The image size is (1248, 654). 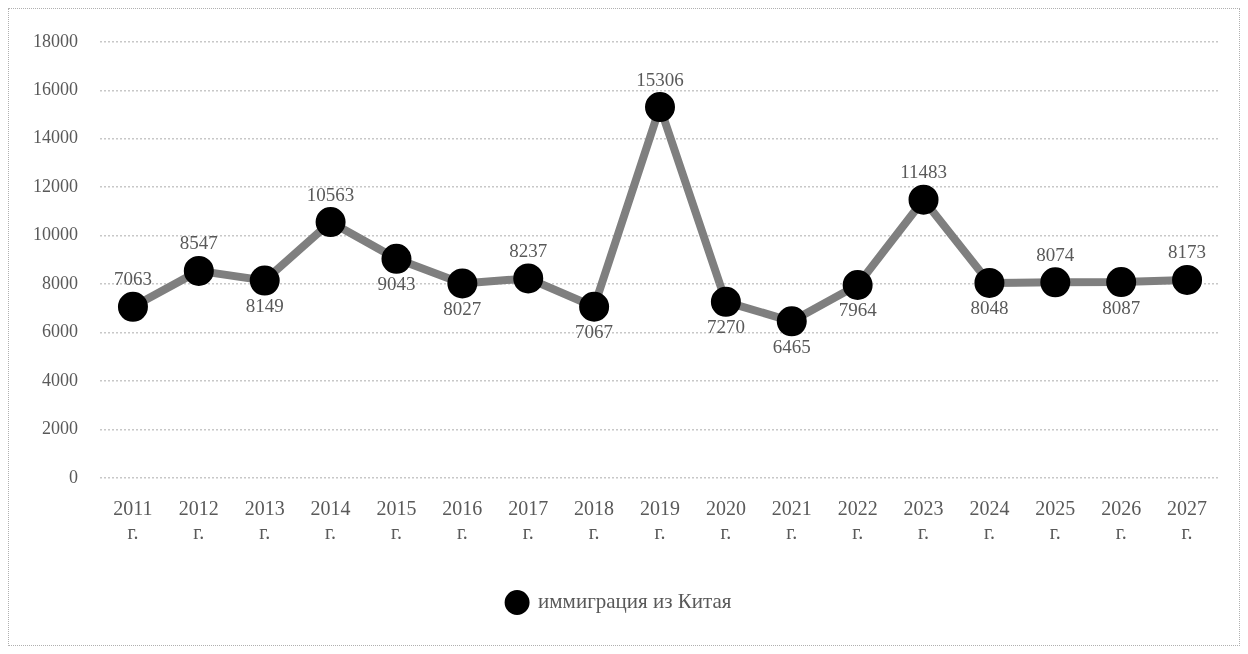 I want to click on y-tick-label: 2000, so click(x=60, y=428).